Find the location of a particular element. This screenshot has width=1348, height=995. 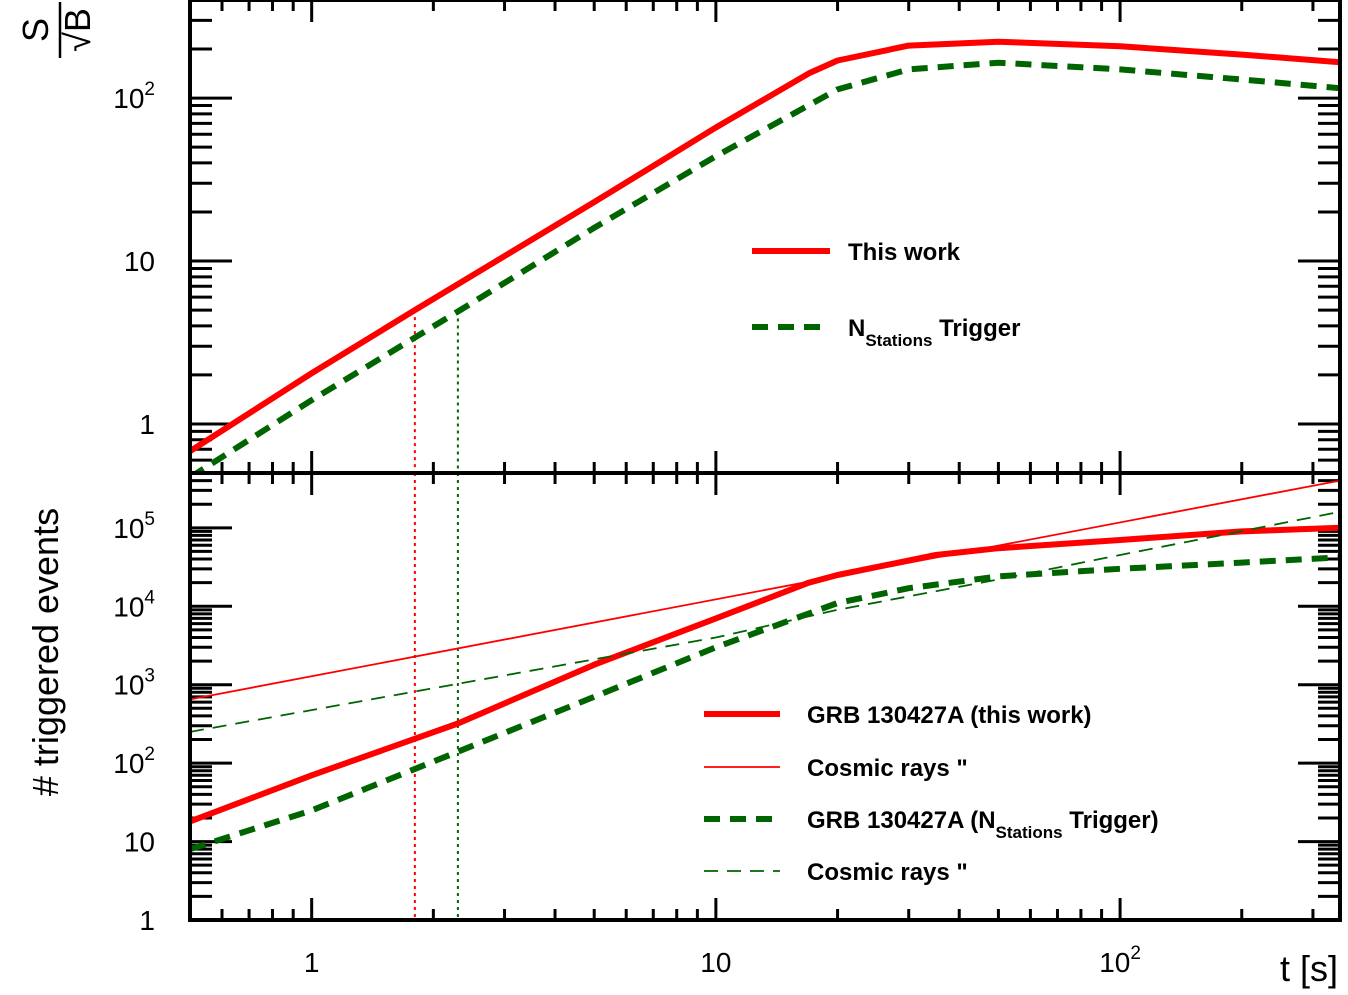

bottom-x-tick-label-1: 10 is located at coordinates (715, 962).